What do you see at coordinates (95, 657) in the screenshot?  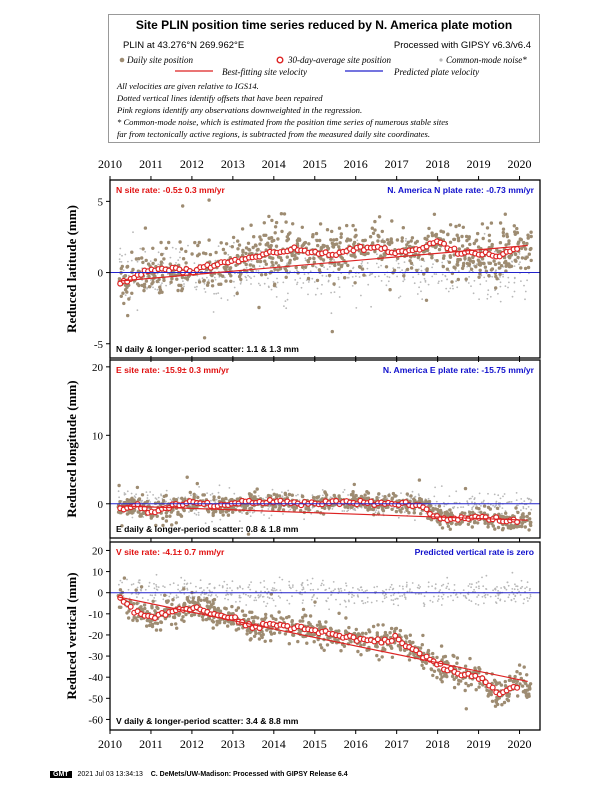 I see `y-tick-label: -30` at bounding box center [95, 657].